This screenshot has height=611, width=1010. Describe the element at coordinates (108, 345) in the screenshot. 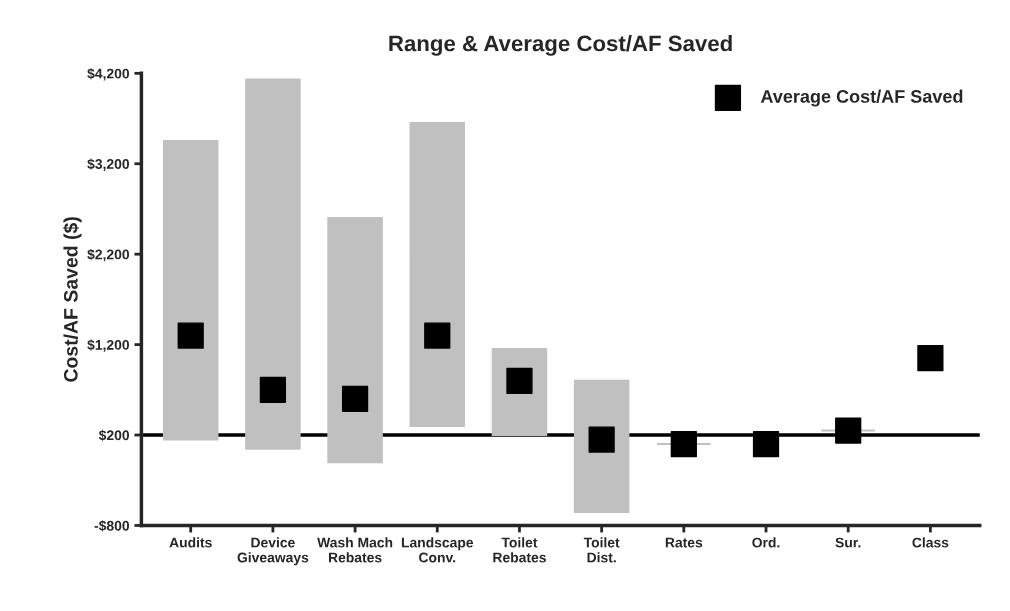

I see `y-tick-label: $1,200` at that location.